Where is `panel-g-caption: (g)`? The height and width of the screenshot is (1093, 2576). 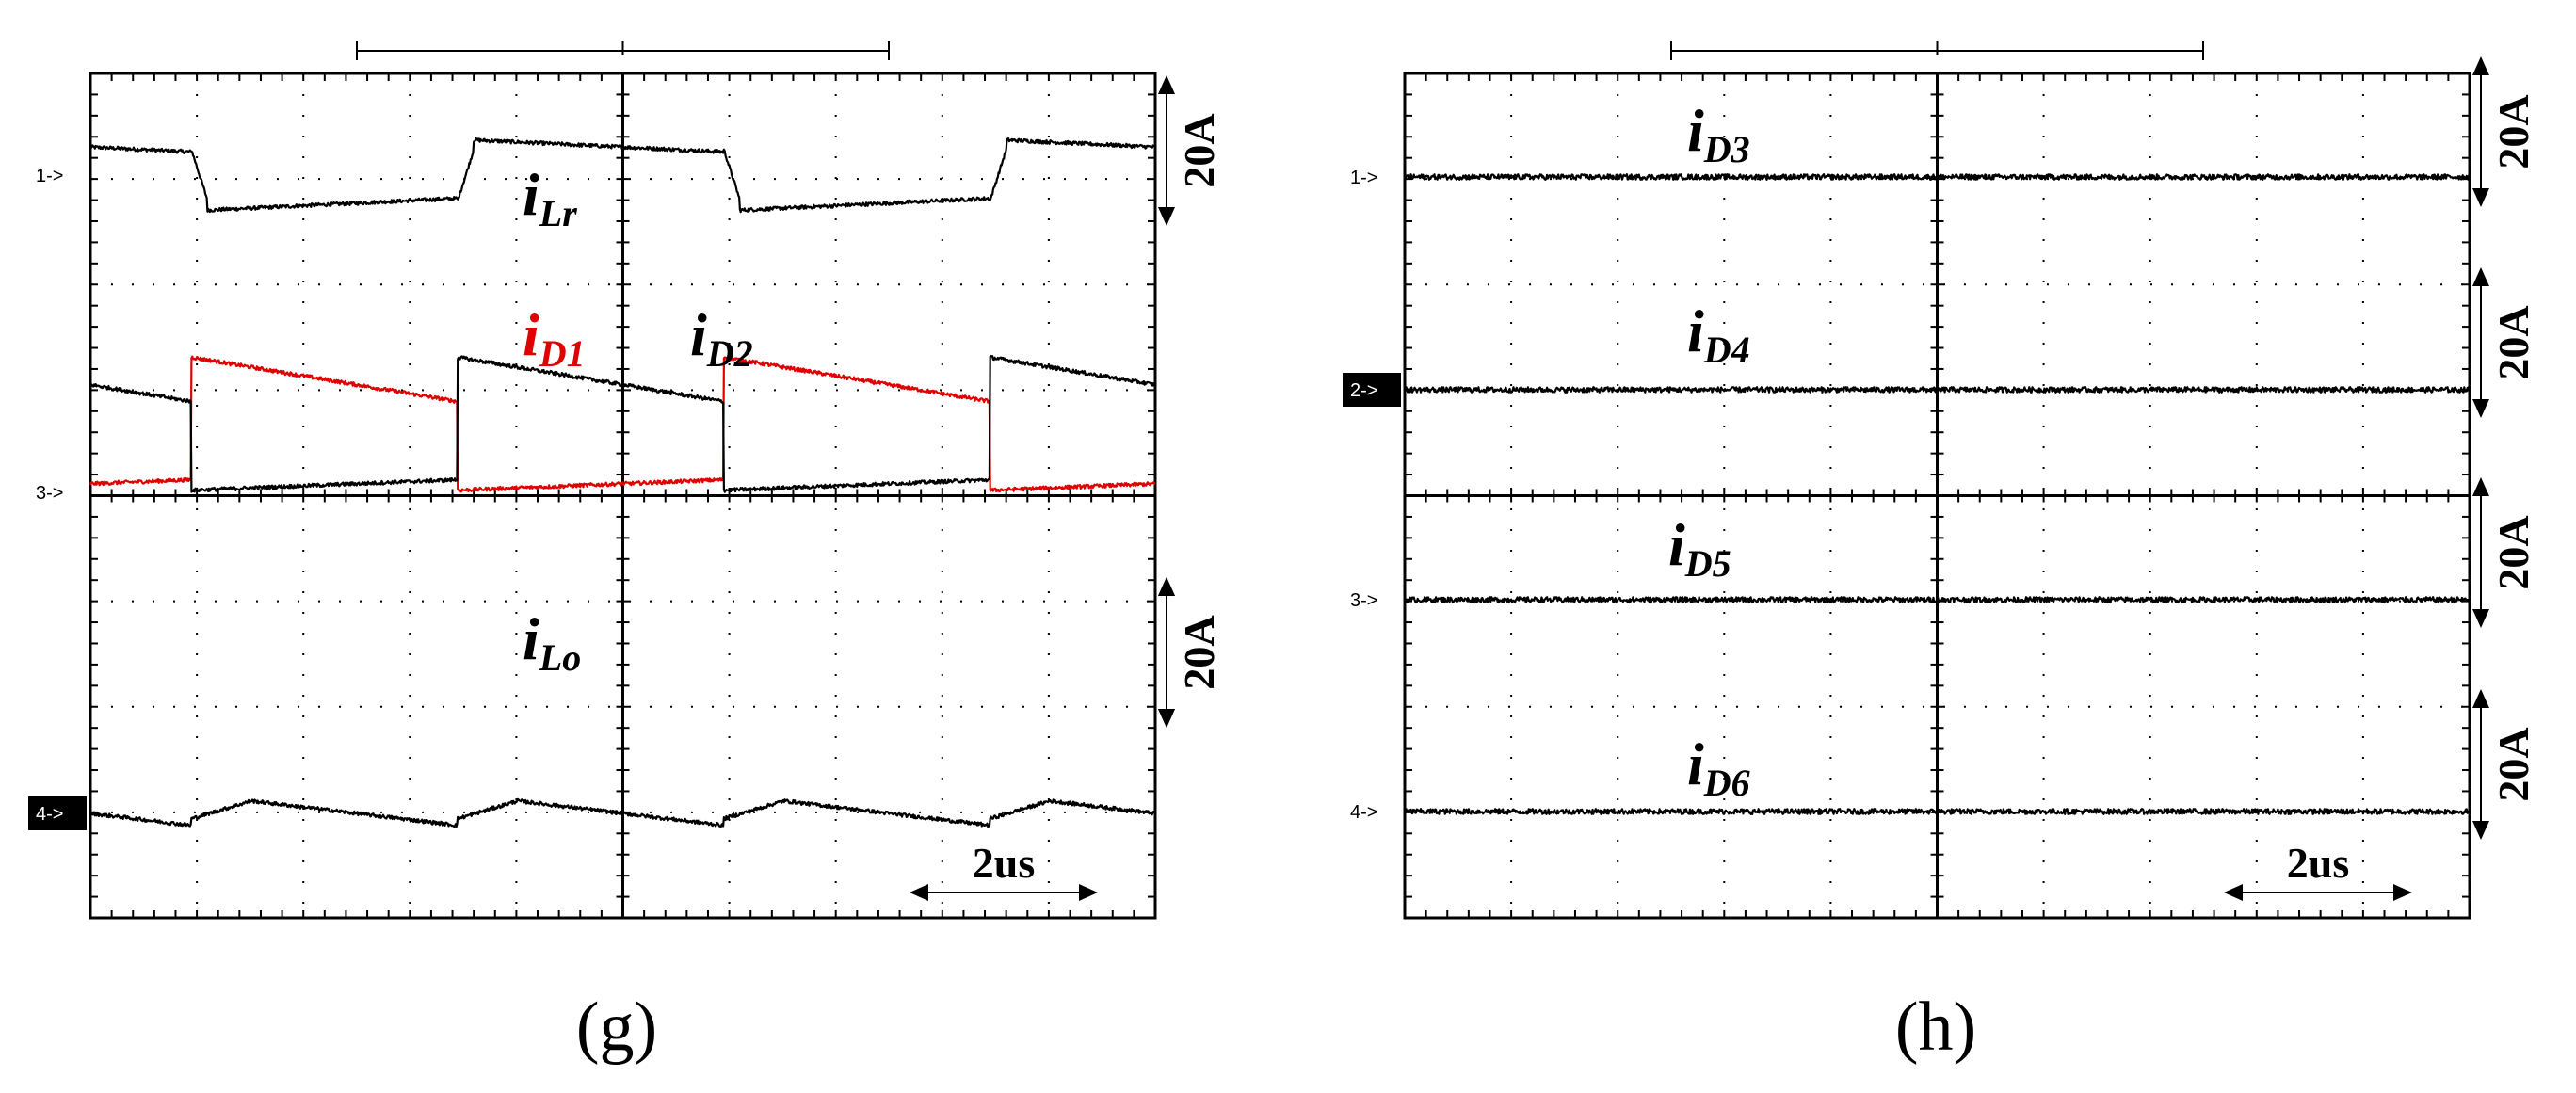
panel-g-caption: (g) is located at coordinates (616, 1027).